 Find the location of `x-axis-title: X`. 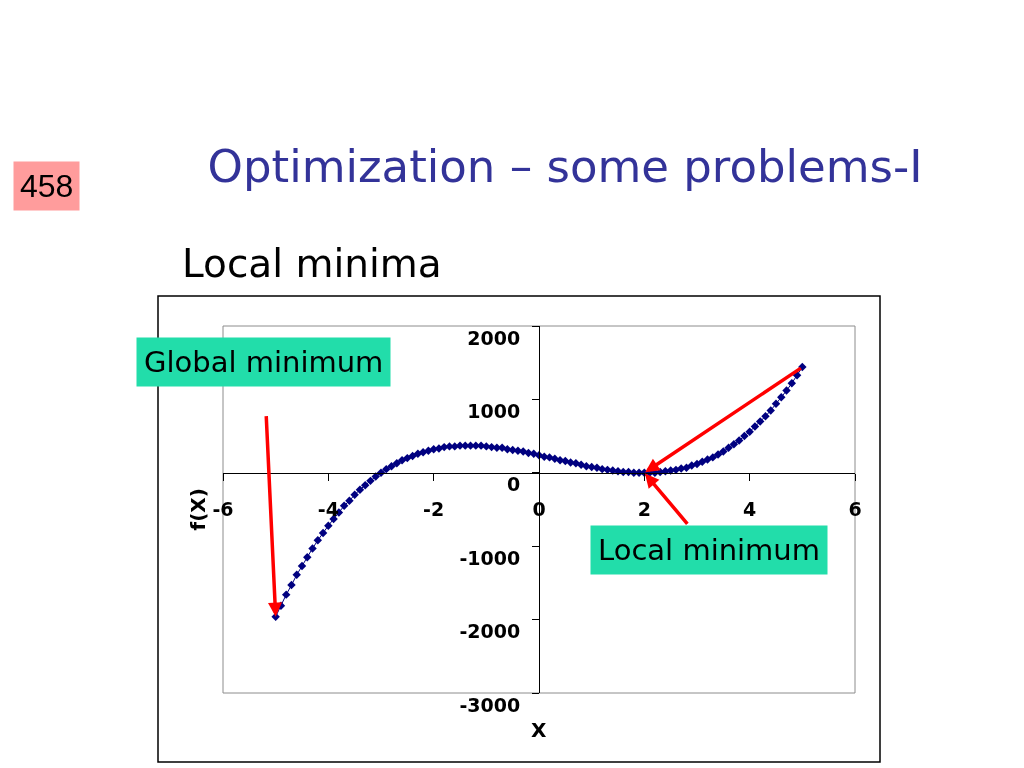

x-axis-title: X is located at coordinates (539, 730).